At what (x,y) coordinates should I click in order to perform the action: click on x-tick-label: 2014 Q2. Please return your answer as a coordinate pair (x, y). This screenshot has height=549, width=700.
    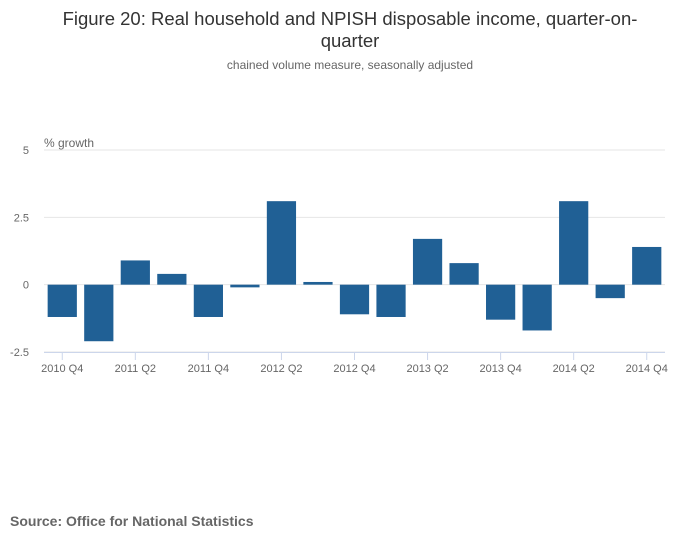
    Looking at the image, I should click on (574, 369).